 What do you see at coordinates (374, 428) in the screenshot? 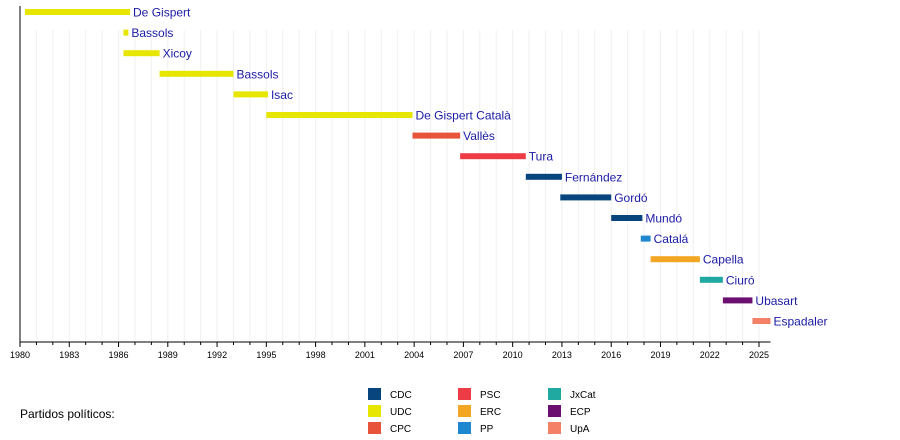
I see `legend-swatch-cpc` at bounding box center [374, 428].